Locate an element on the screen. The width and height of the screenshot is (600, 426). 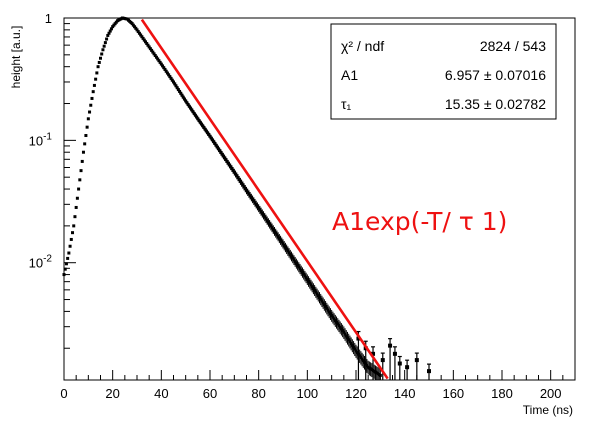
stats-row-a1-name: A1 is located at coordinates (349, 75).